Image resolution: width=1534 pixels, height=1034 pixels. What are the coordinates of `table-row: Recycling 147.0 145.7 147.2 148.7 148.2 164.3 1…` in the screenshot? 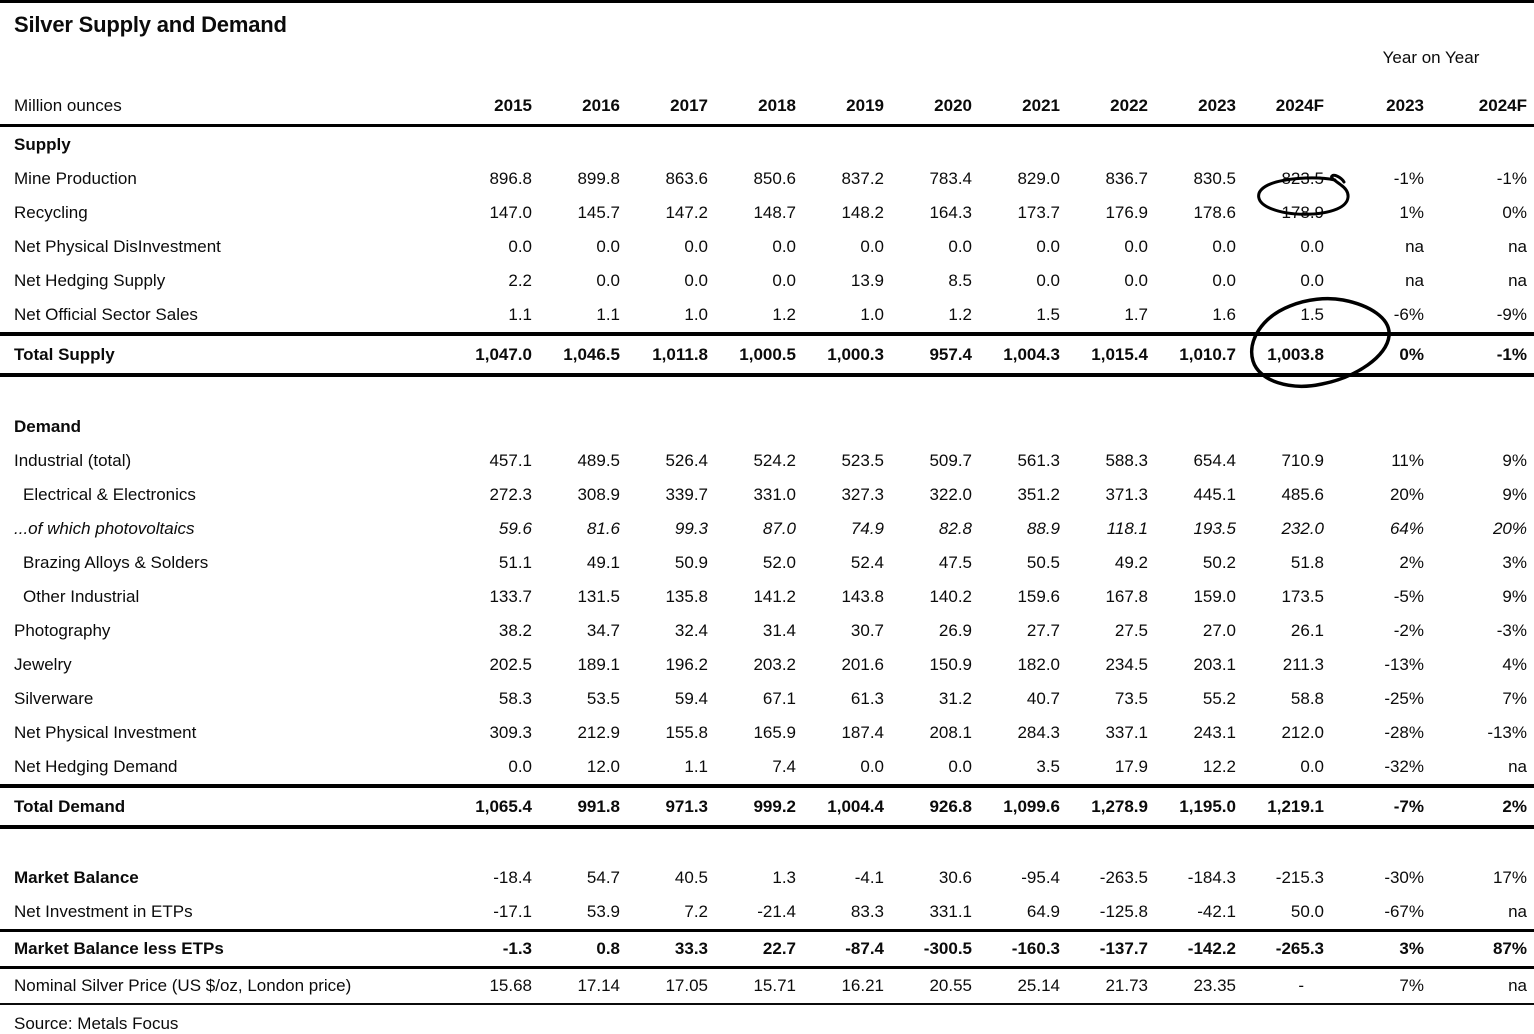 It's located at (767, 213).